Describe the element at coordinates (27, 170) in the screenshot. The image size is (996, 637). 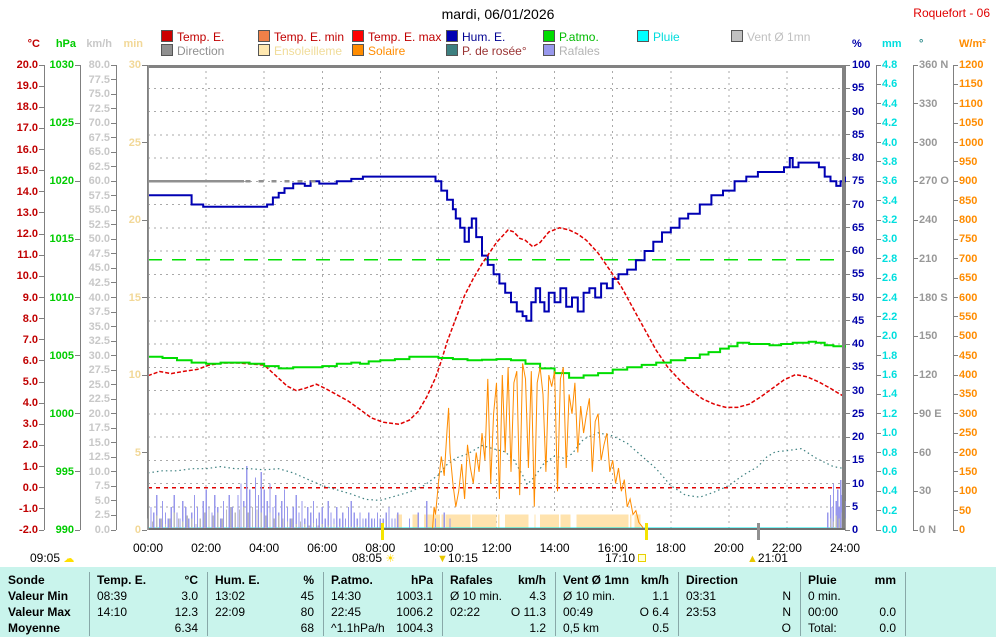
I see `axis-tick-label: 15.0` at that location.